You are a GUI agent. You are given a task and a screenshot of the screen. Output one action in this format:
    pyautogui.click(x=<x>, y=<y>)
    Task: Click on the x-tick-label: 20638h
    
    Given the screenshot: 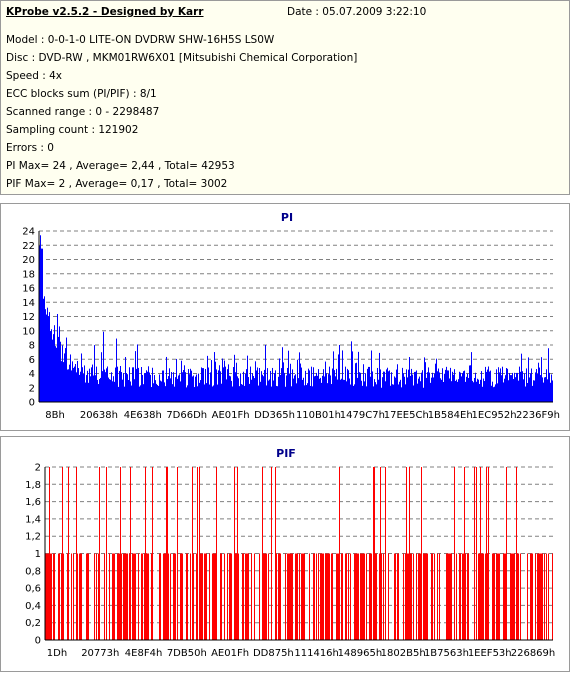 What is the action you would take?
    pyautogui.click(x=99, y=415)
    